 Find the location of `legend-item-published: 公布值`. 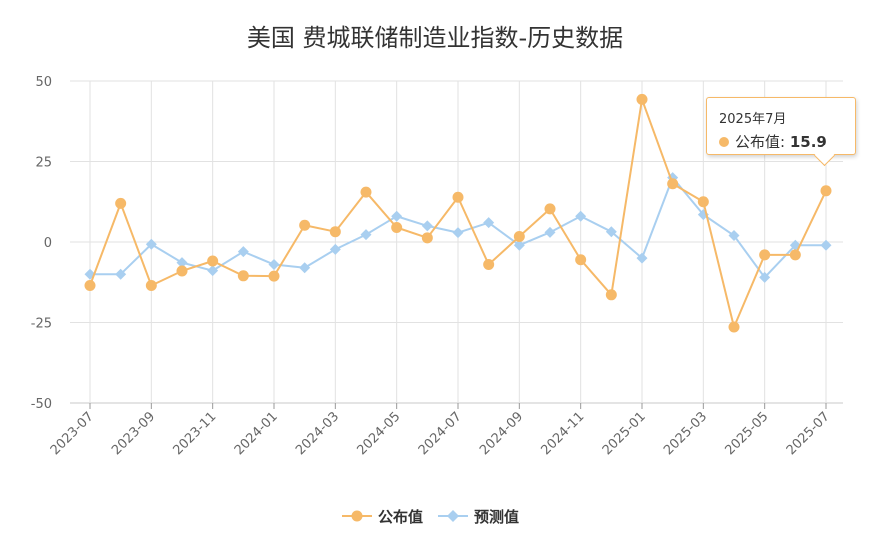

legend-item-published: 公布值 is located at coordinates (382, 517).